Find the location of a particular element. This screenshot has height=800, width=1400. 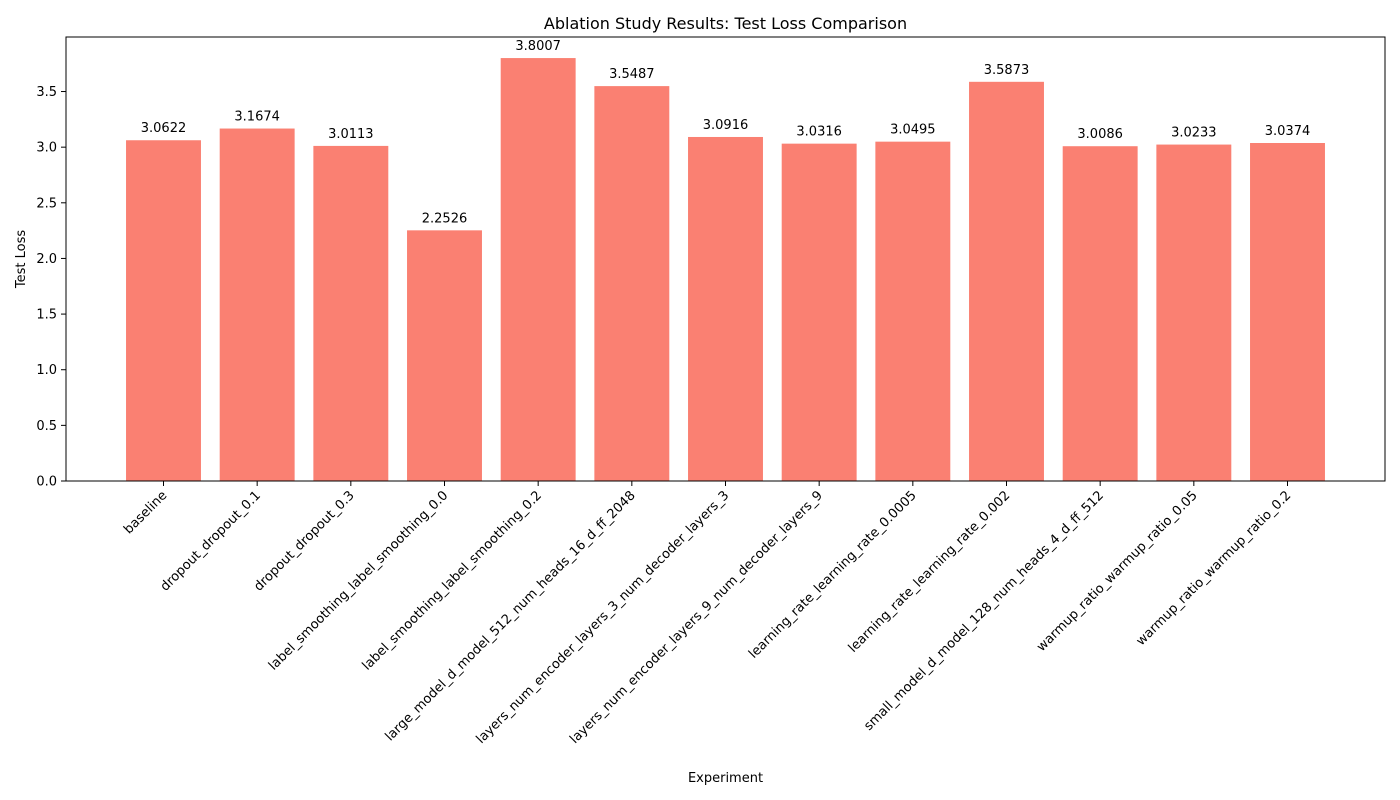

x-tick-label: dropout_dropout_0.3 is located at coordinates (304, 541).